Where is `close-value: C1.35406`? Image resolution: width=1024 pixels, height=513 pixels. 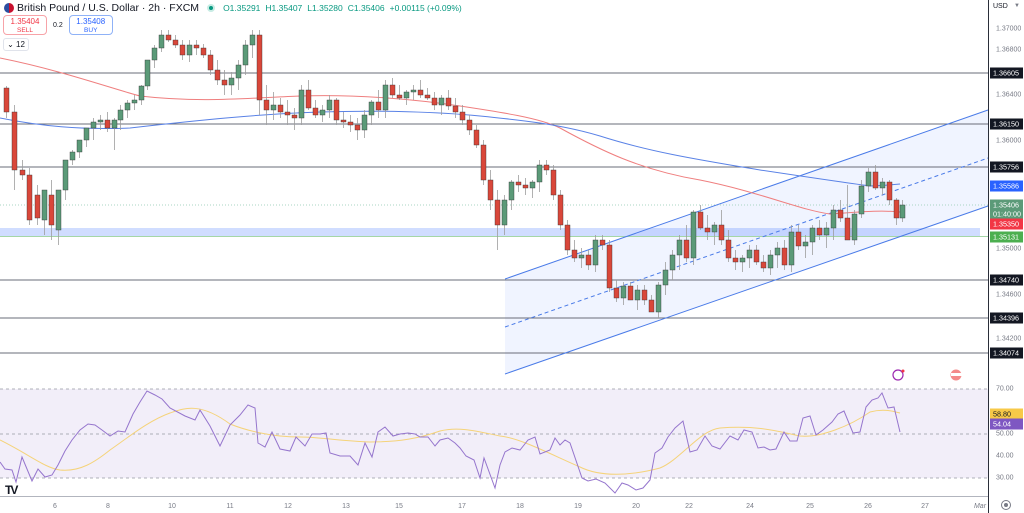 close-value: C1.35406 is located at coordinates (366, 8).